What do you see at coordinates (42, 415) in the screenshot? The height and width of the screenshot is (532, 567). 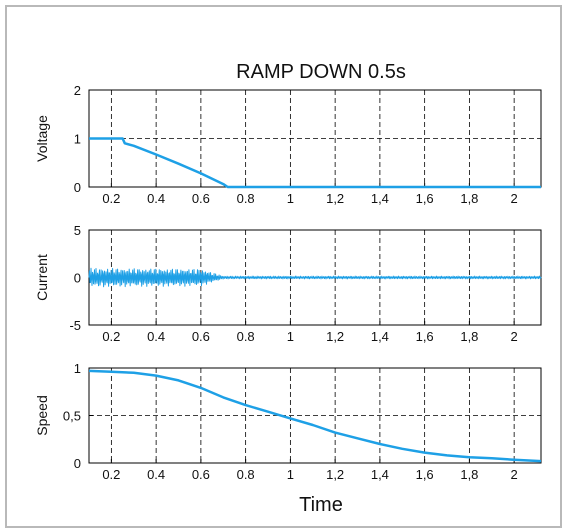 I see `y-axis-label: Speed` at bounding box center [42, 415].